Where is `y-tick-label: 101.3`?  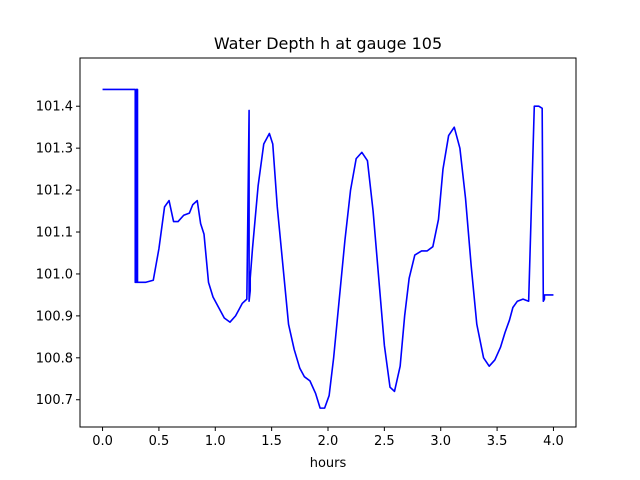
y-tick-label: 101.3 is located at coordinates (54, 149).